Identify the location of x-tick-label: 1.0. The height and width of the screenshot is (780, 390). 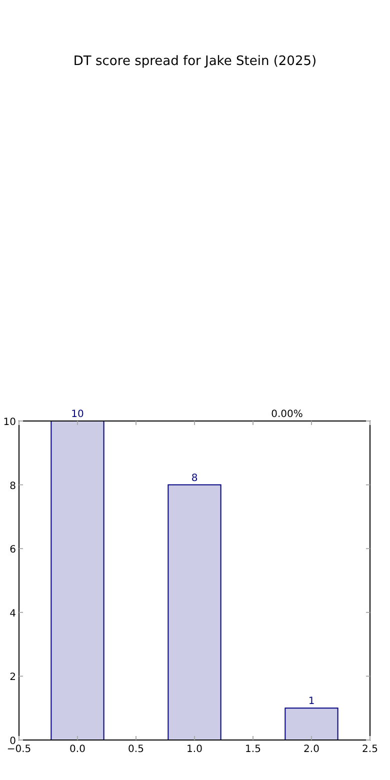
(194, 749).